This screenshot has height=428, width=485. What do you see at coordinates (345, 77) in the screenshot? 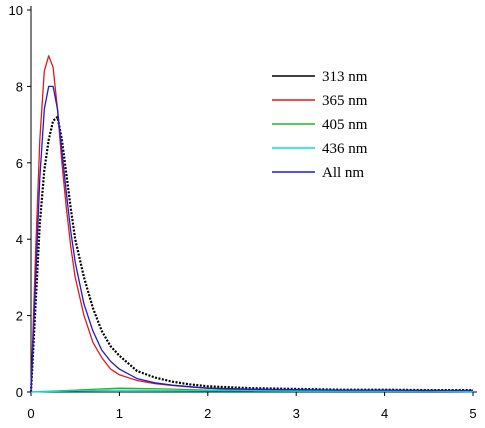
I see `legend-label: 313 nm` at bounding box center [345, 77].